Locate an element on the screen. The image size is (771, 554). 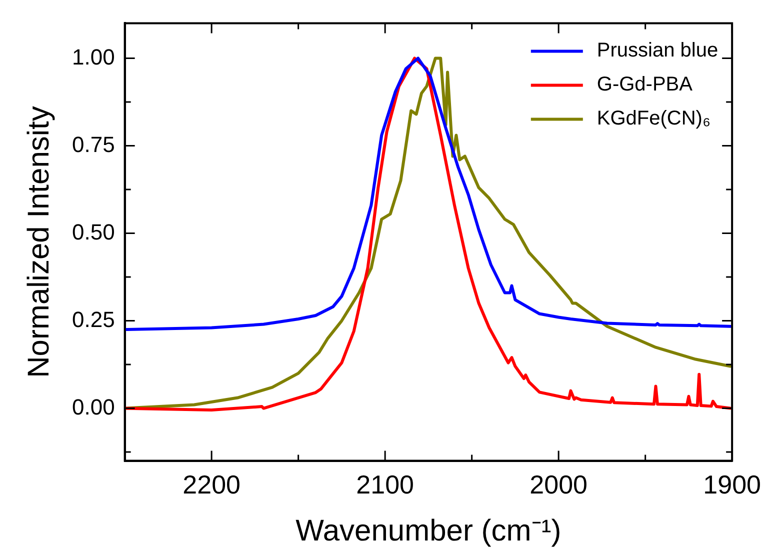
y-tick-label: 0.00 is located at coordinates (93, 407).